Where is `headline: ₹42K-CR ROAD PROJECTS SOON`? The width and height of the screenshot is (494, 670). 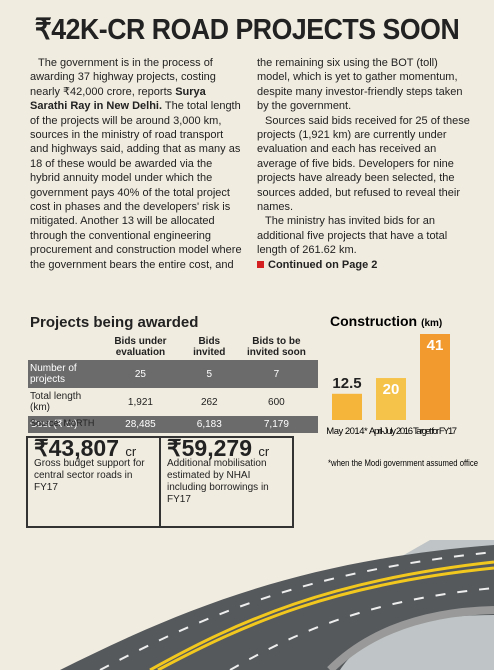 headline: ₹42K-CR ROAD PROJECTS SOON is located at coordinates (247, 30).